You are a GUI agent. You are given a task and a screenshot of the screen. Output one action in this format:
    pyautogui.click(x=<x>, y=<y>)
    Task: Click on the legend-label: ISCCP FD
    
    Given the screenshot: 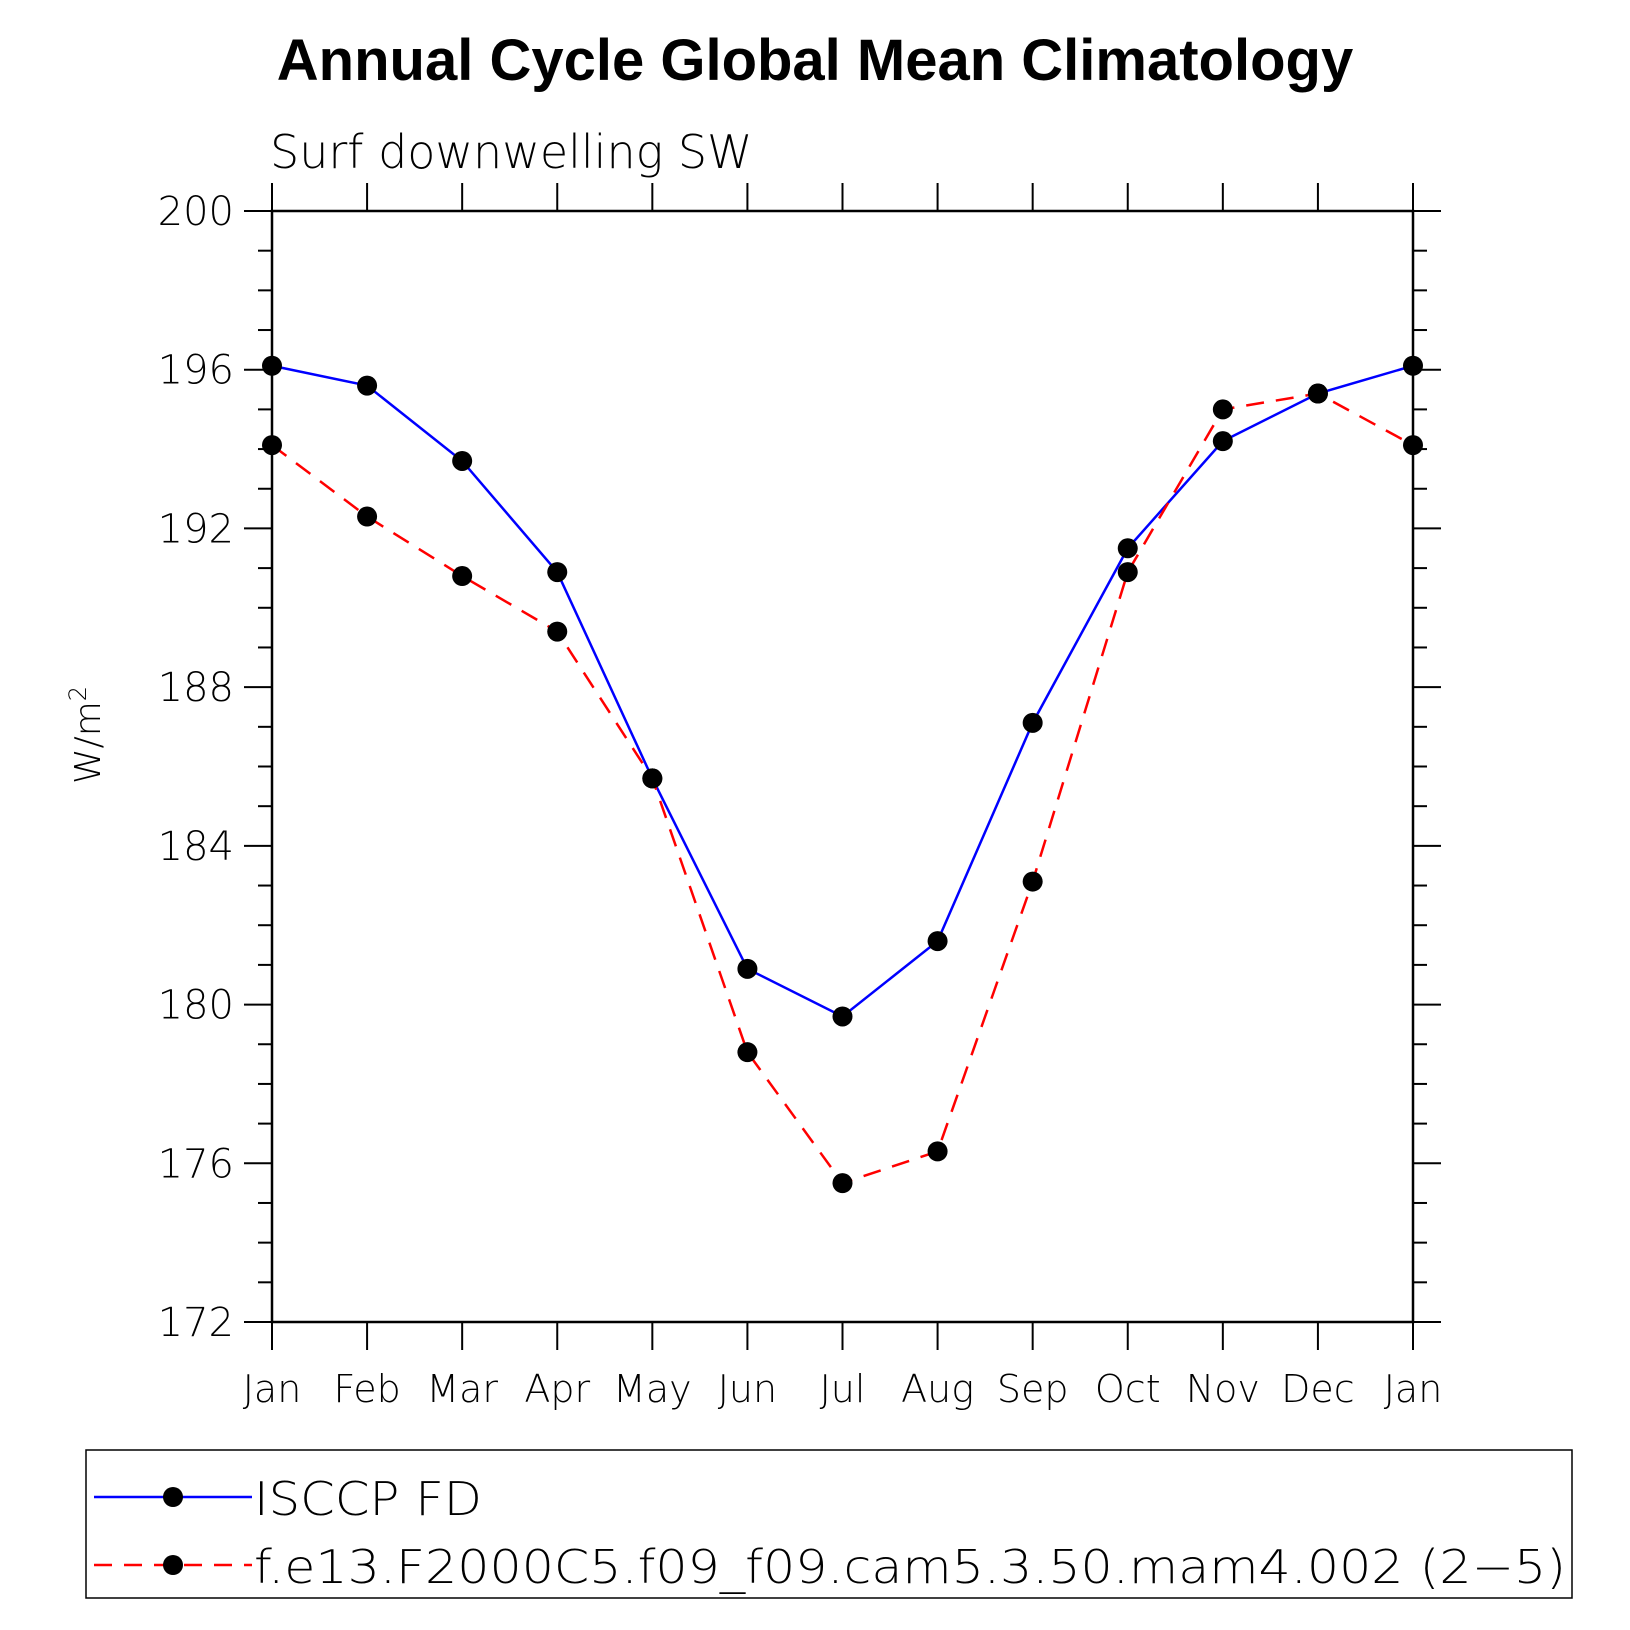 What is the action you would take?
    pyautogui.click(x=368, y=1499)
    